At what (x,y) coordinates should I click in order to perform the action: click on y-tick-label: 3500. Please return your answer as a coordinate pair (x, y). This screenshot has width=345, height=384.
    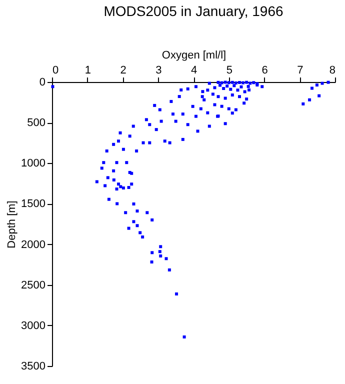
    Looking at the image, I should click on (33, 366).